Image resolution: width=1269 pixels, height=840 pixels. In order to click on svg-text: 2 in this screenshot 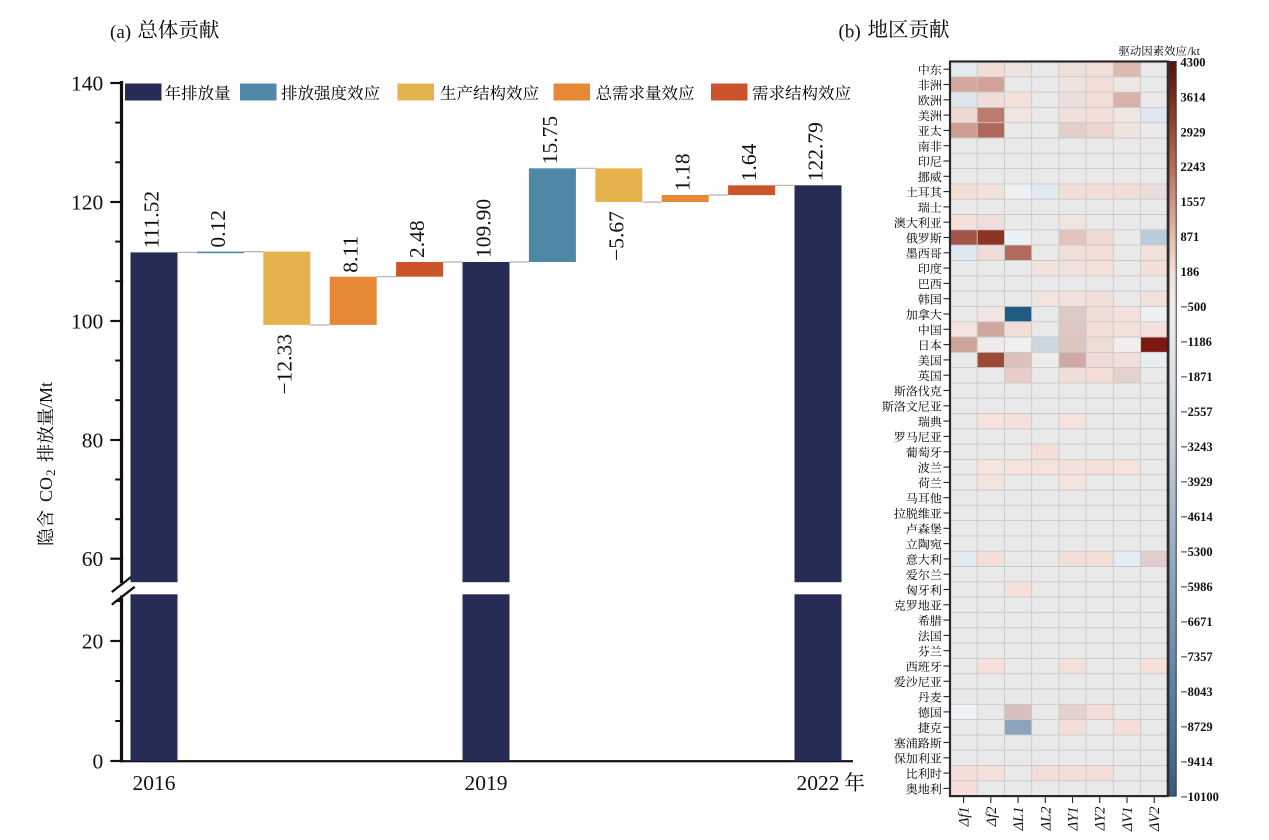, I will do `click(50, 473)`.